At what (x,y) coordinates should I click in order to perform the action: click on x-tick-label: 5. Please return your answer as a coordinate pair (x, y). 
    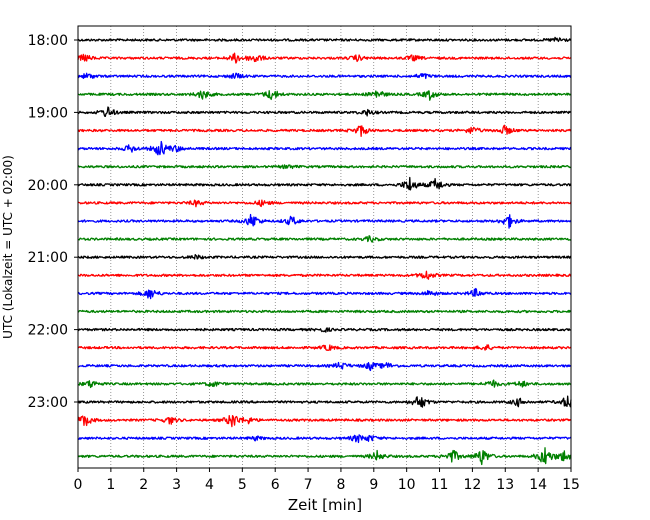
    Looking at the image, I should click on (242, 485).